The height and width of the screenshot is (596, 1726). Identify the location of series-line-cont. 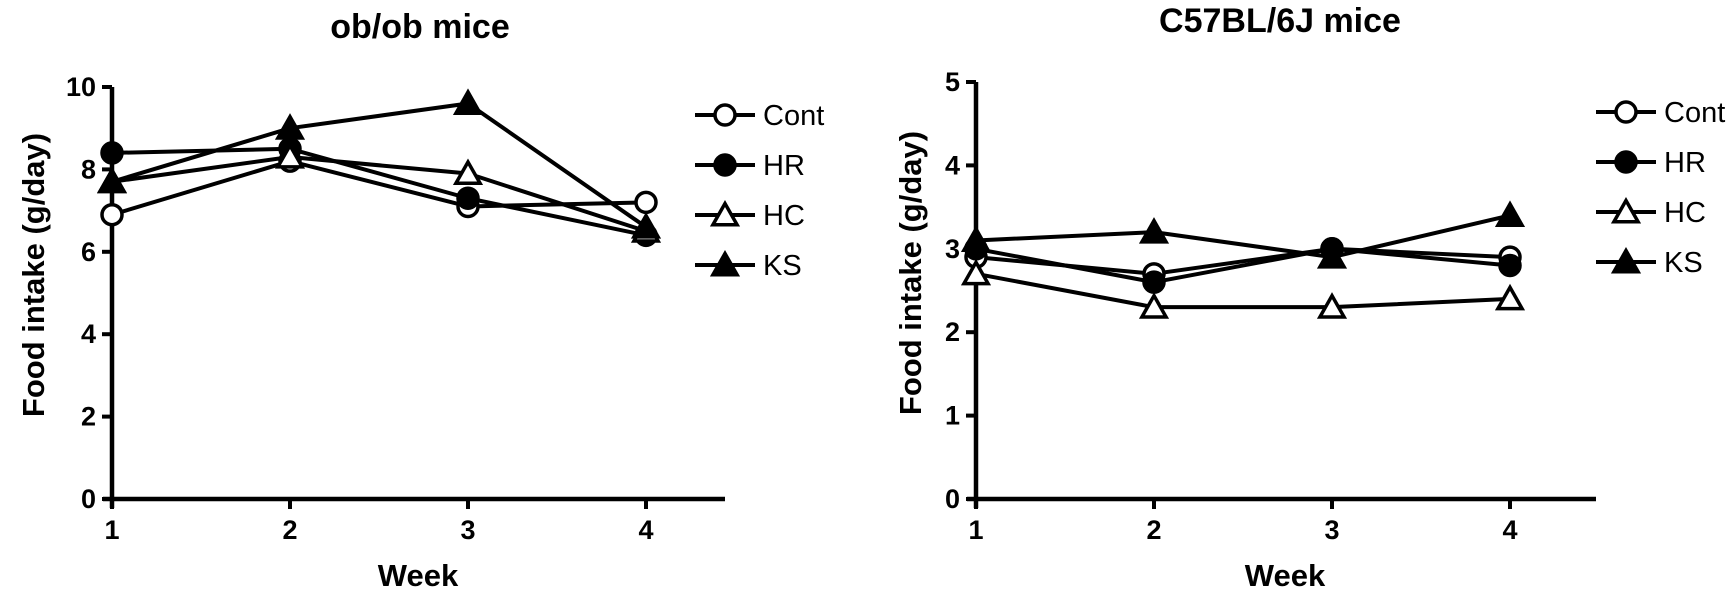
(1243, 261).